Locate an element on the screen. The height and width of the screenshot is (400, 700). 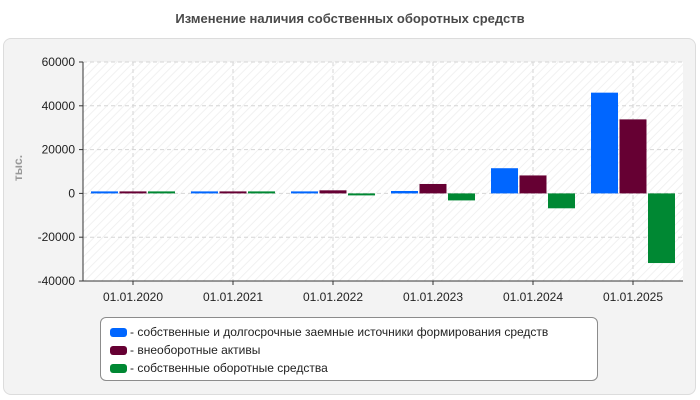
bar-series-1-01.01.2021 is located at coordinates (233, 192).